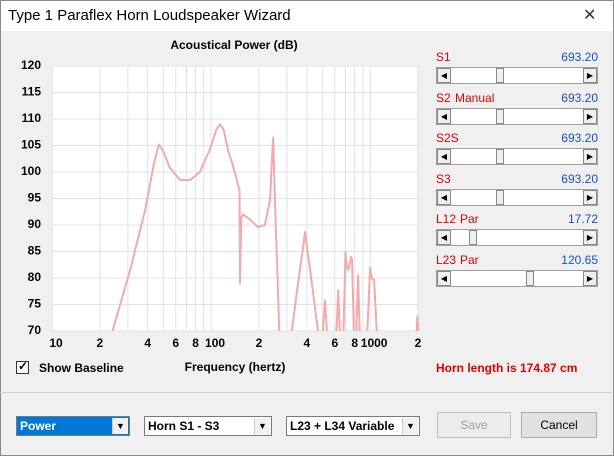 The width and height of the screenshot is (614, 456). Describe the element at coordinates (235, 367) in the screenshot. I see `x-axis-label: Frequency (hertz)` at that location.